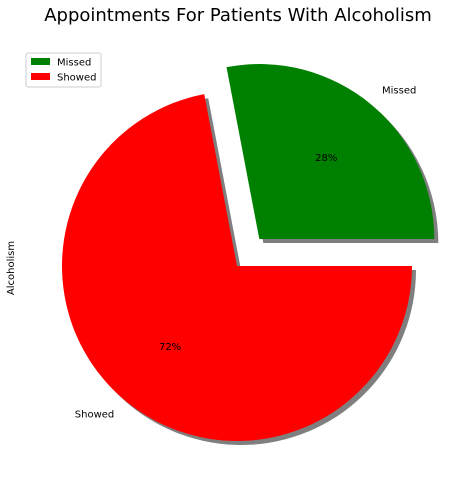  Describe the element at coordinates (40, 61) in the screenshot. I see `legend-swatch-missed` at that location.